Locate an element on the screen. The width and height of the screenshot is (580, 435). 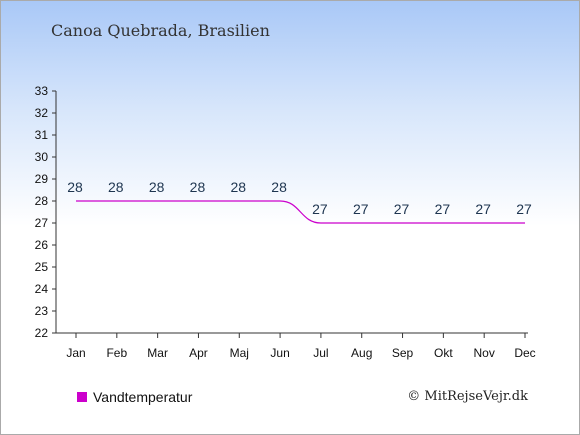
y-tick-label: 25 is located at coordinates (42, 267).